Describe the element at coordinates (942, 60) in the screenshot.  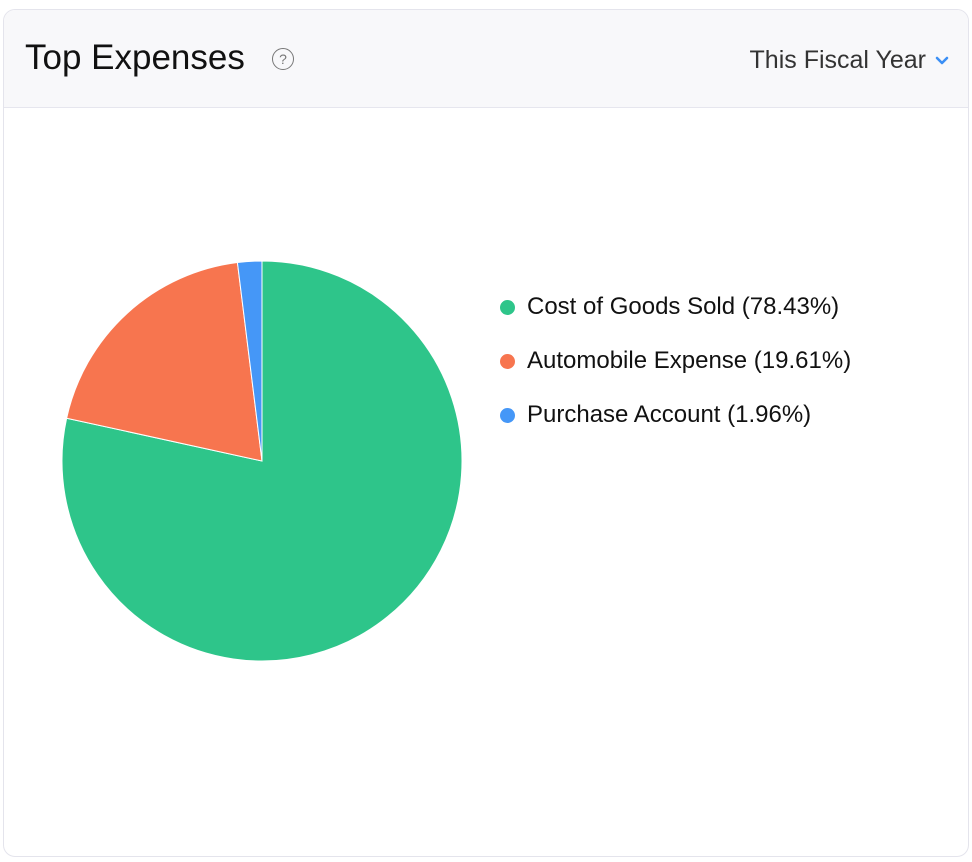
I see `chevron-down-icon` at that location.